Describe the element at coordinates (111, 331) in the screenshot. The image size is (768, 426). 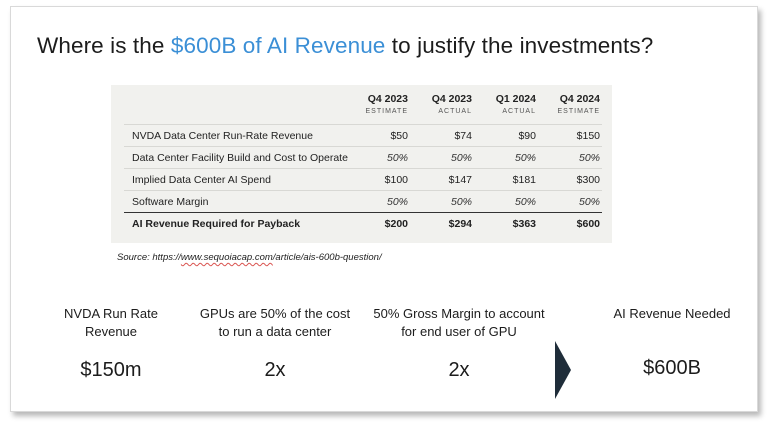
I see `summary-label: Revenue` at that location.